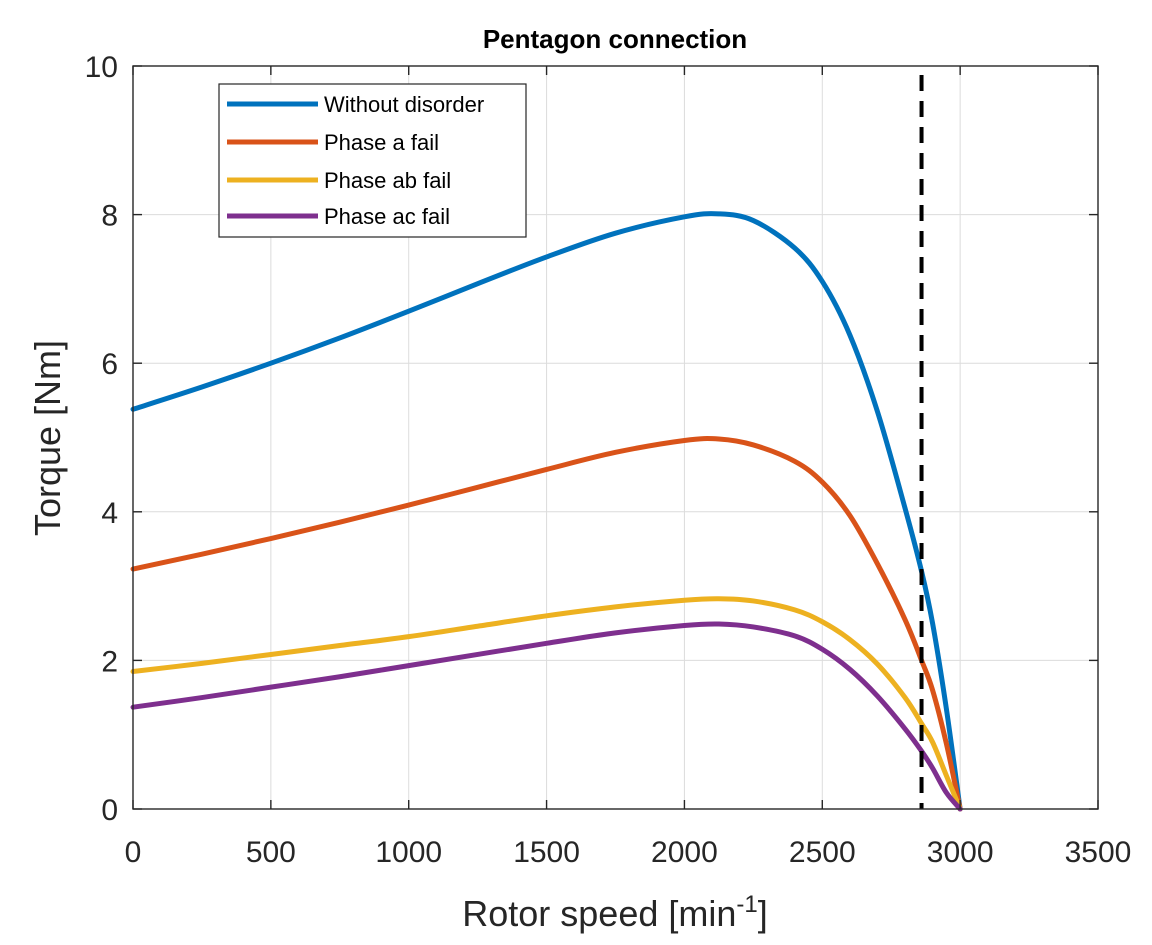 The image size is (1152, 945). Describe the element at coordinates (109, 810) in the screenshot. I see `y-tick-label: 0` at that location.